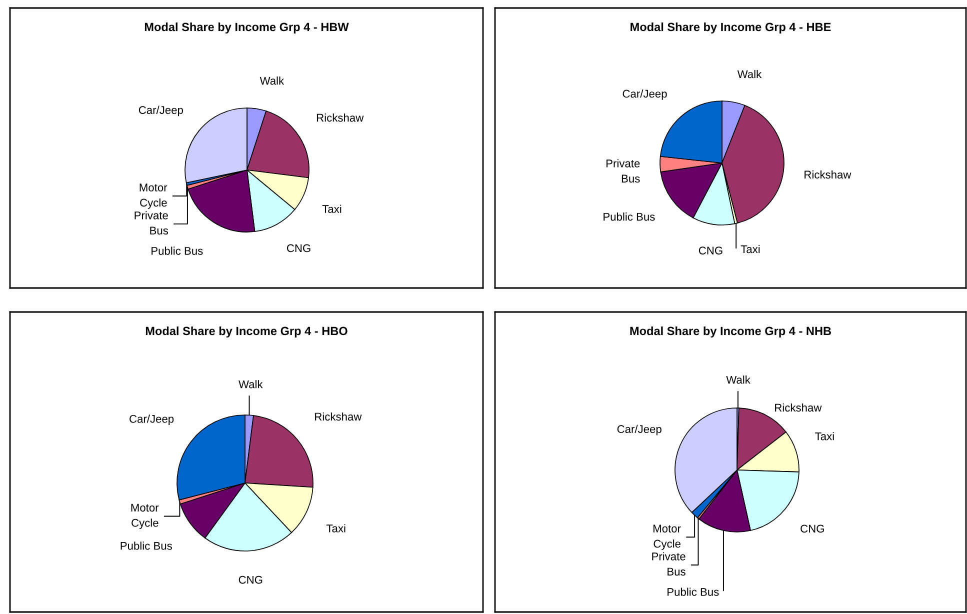  Describe the element at coordinates (247, 332) in the screenshot. I see `chart-title: Modal Share by Income Grp 4 - HBO` at that location.